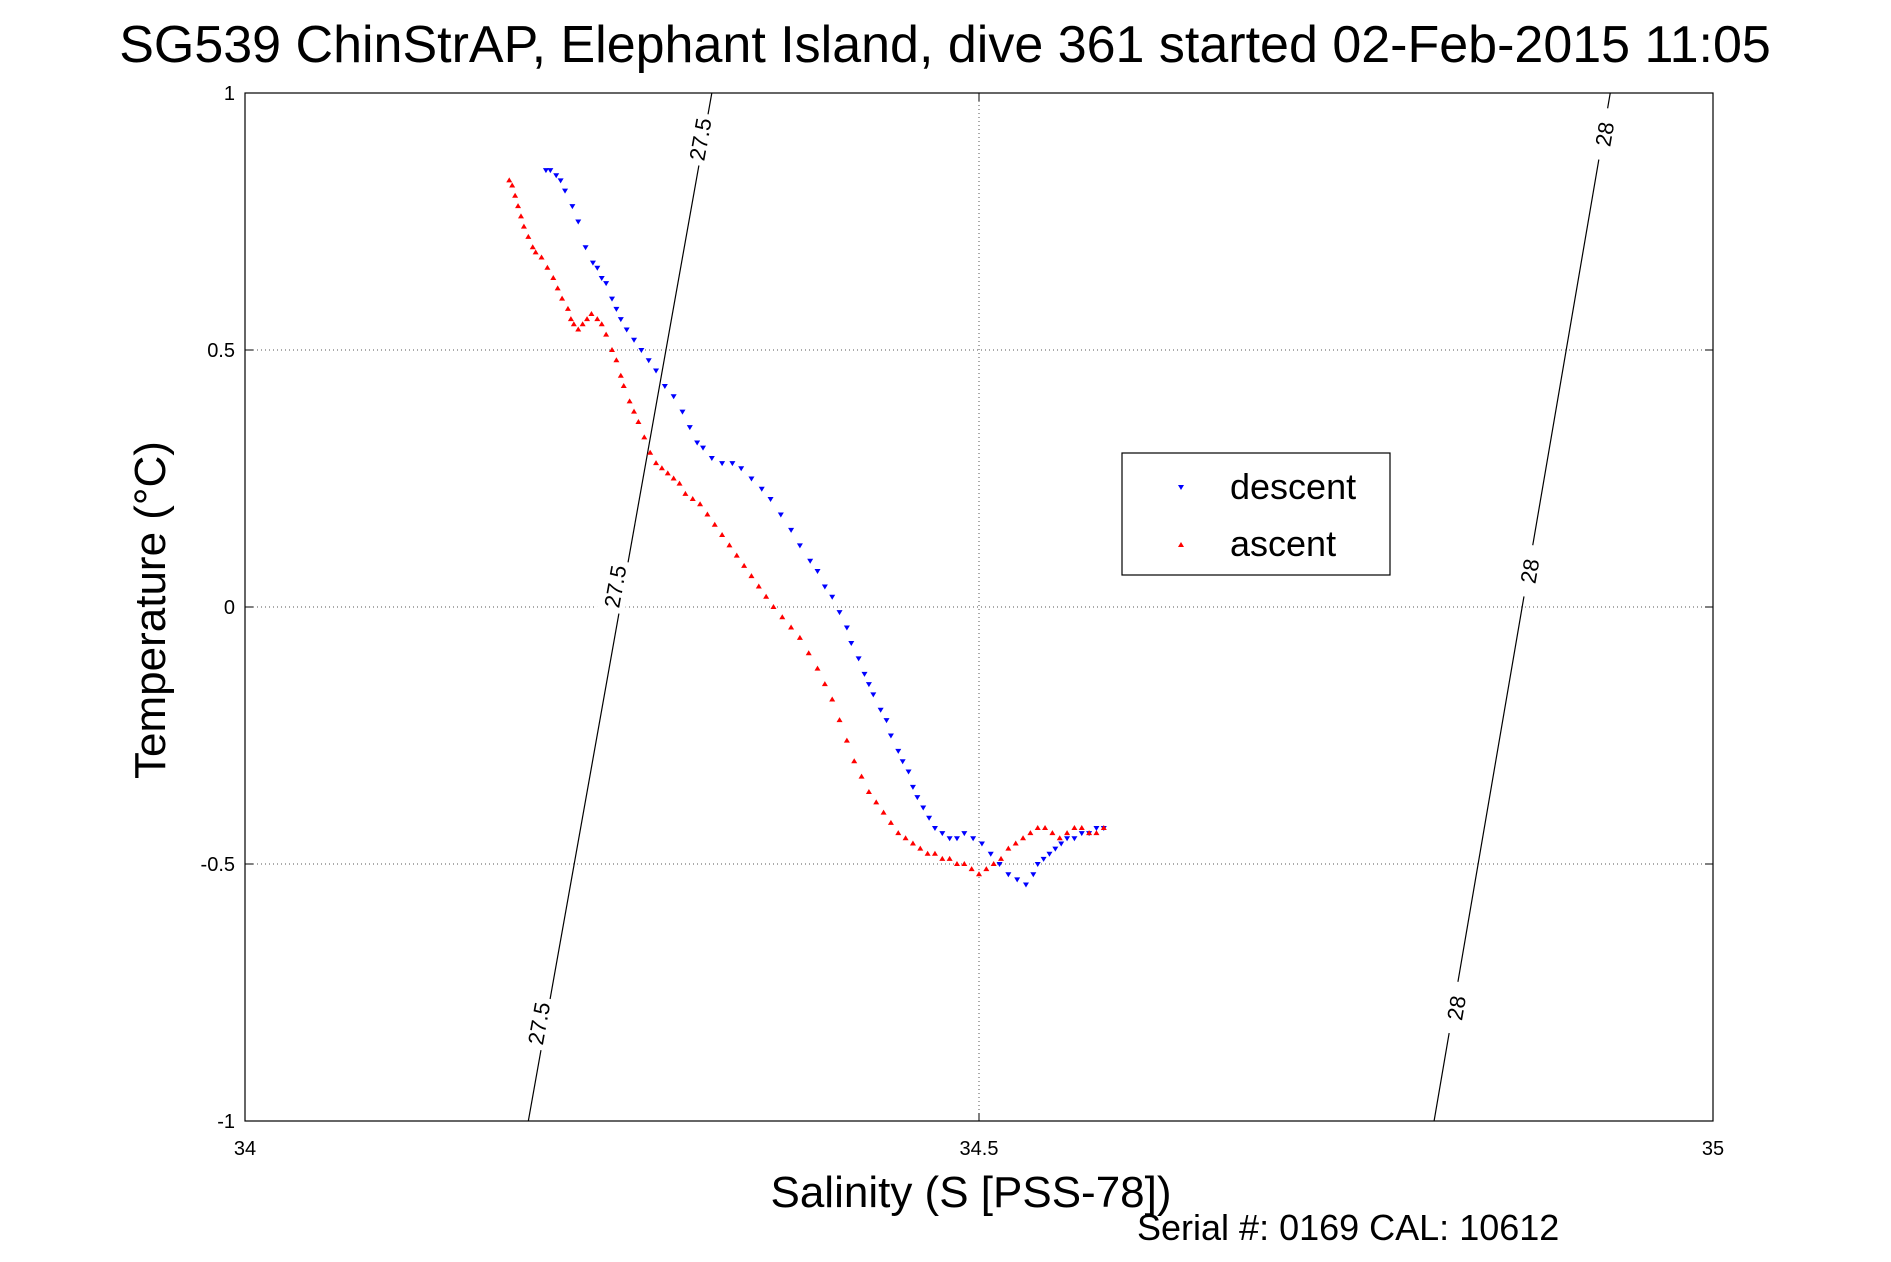 This screenshot has height=1262, width=1891. I want to click on x-tick-label-1: 34.5, so click(979, 1149).